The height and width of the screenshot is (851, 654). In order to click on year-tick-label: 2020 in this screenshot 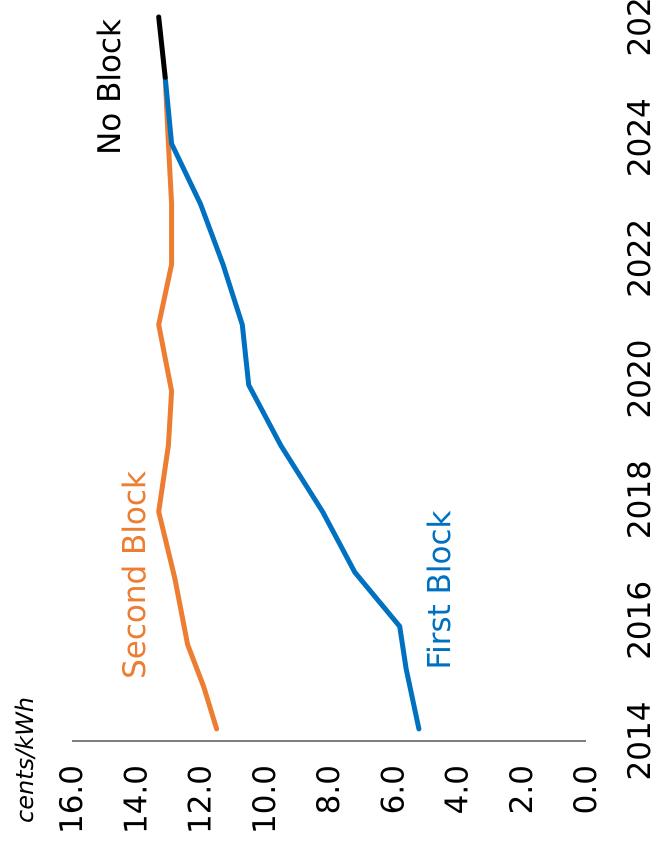, I will do `click(638, 379)`.